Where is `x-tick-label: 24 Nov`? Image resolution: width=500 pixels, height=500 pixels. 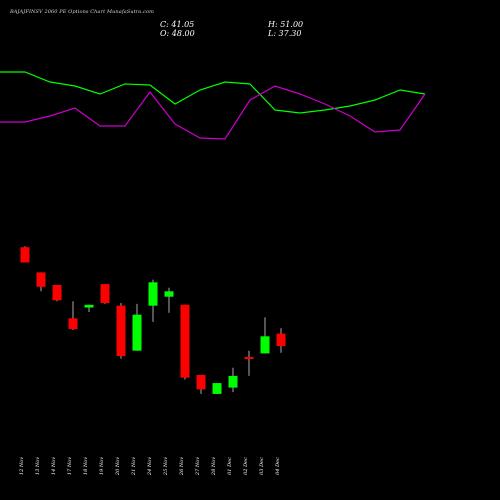
x-tick-label: 24 Nov is located at coordinates (150, 466).